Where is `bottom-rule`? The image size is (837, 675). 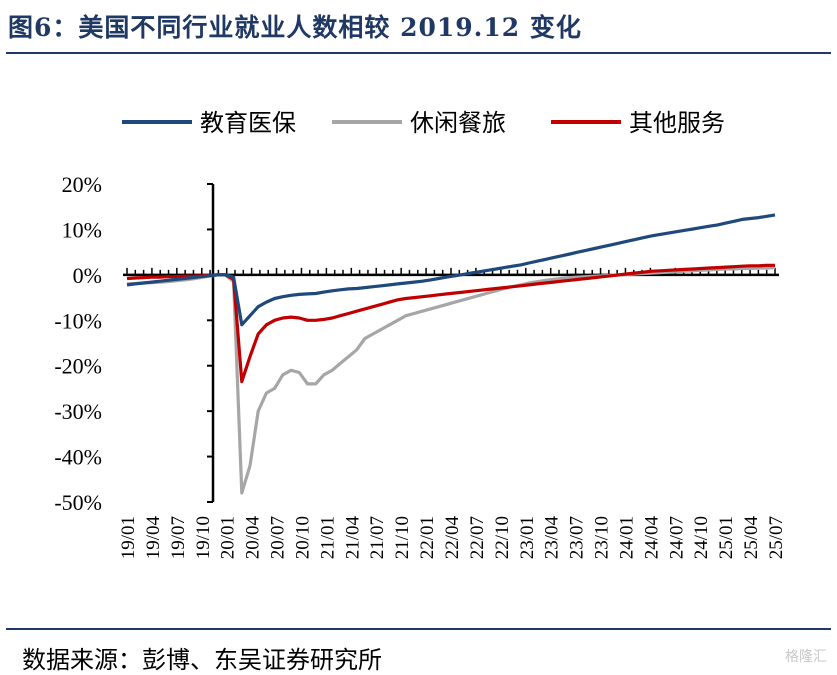 bottom-rule is located at coordinates (418, 629).